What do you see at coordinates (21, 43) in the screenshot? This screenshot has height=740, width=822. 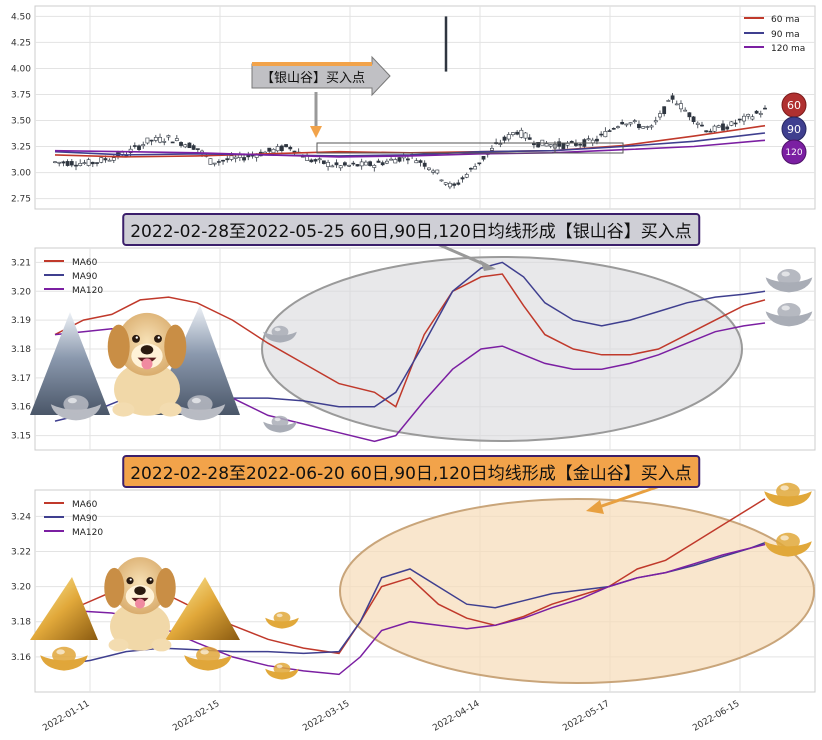 I see `p1-y-tick-6: 4.25` at bounding box center [21, 43].